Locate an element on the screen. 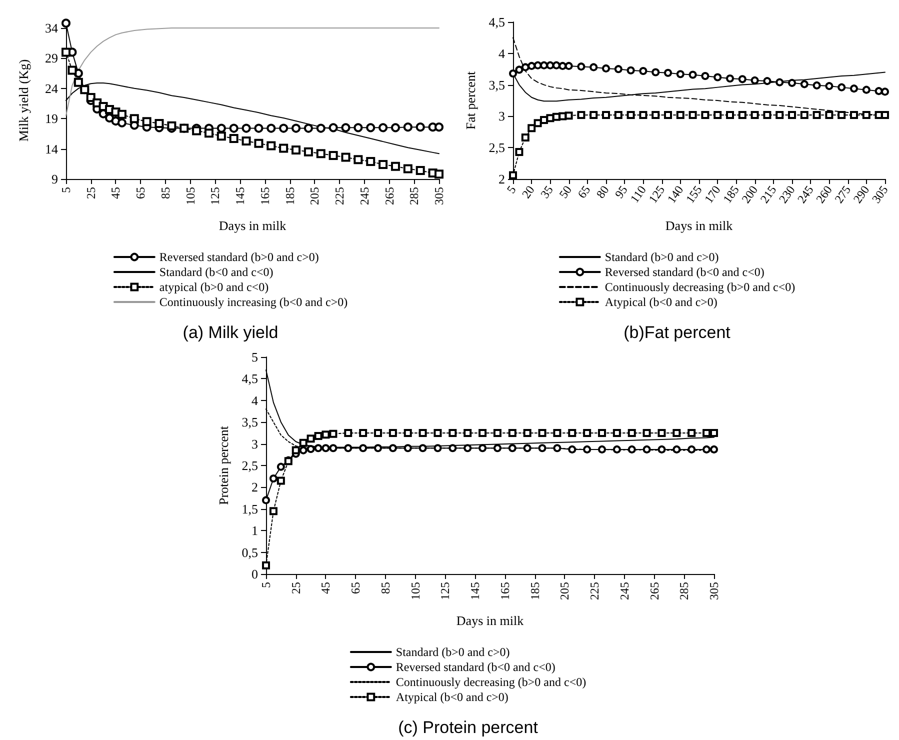 The height and width of the screenshot is (740, 899). y-tick-label: 29 is located at coordinates (51, 58).